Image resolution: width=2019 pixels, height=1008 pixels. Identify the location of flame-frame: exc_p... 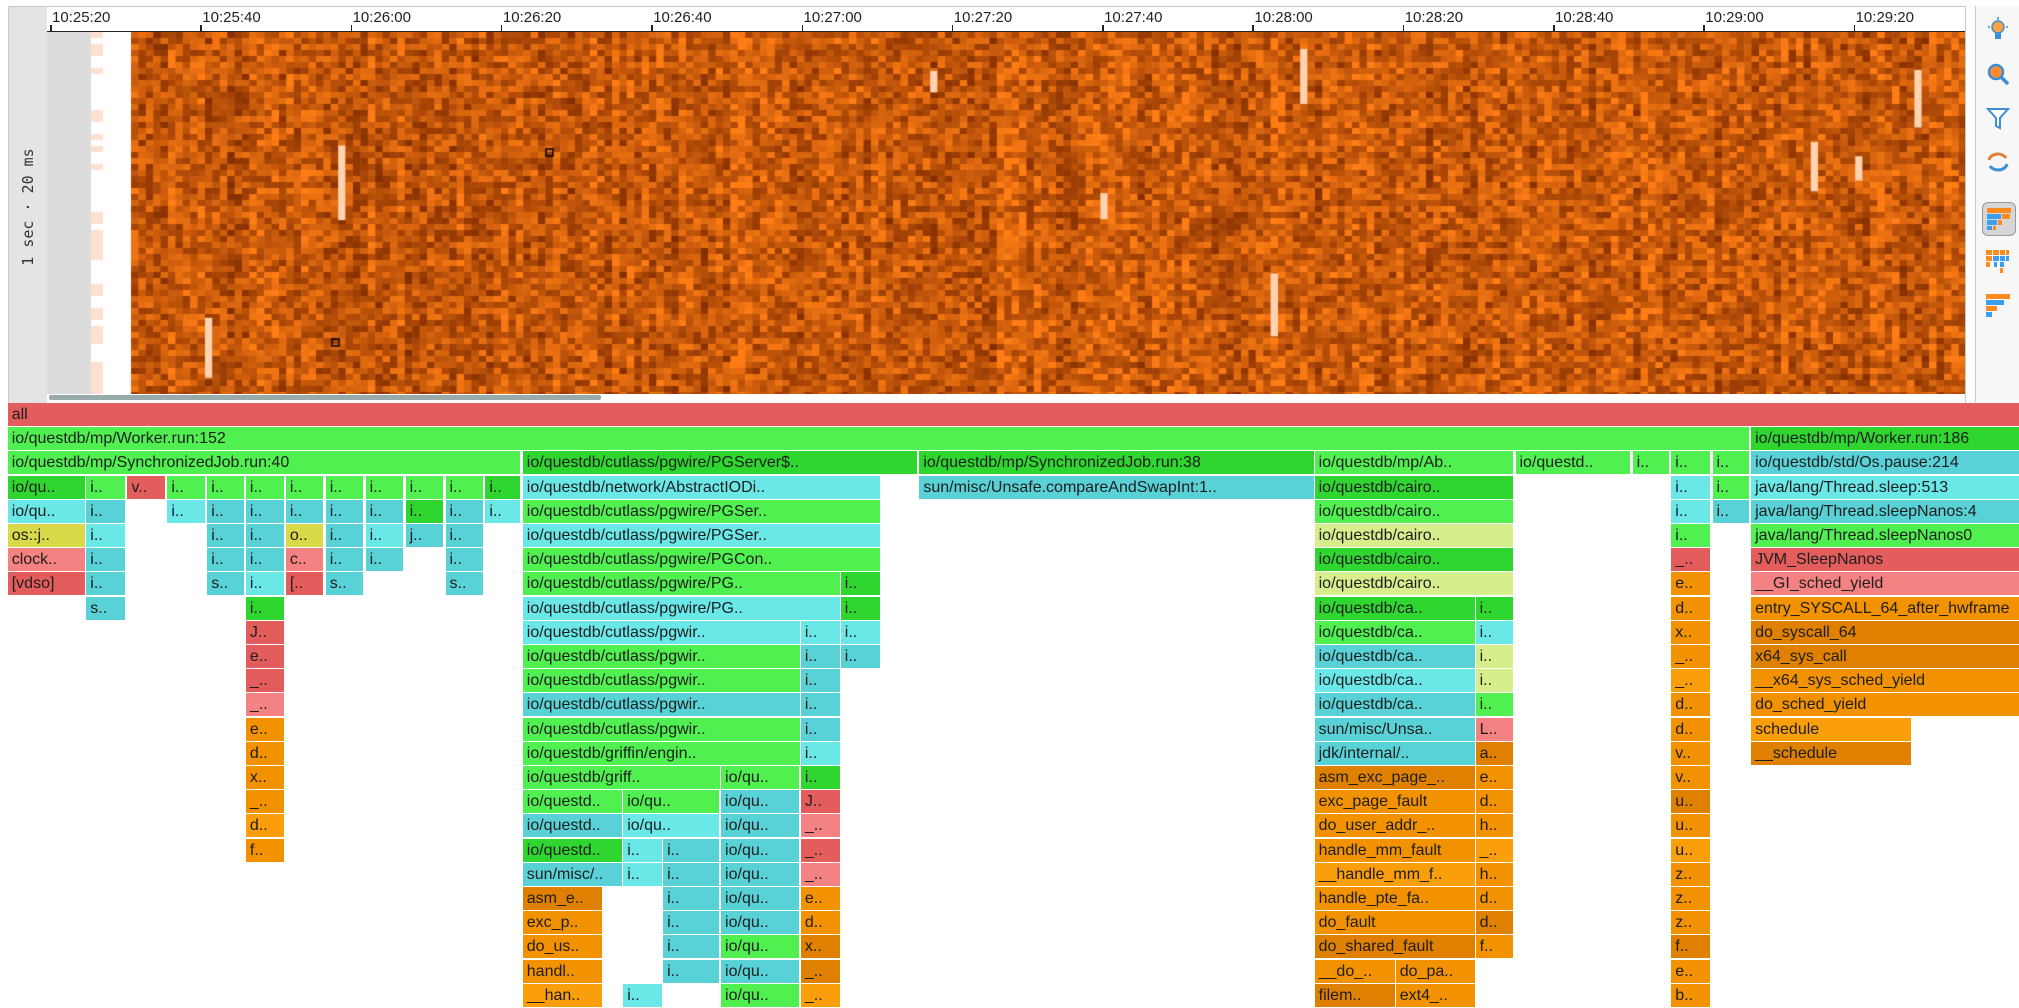
(562, 923).